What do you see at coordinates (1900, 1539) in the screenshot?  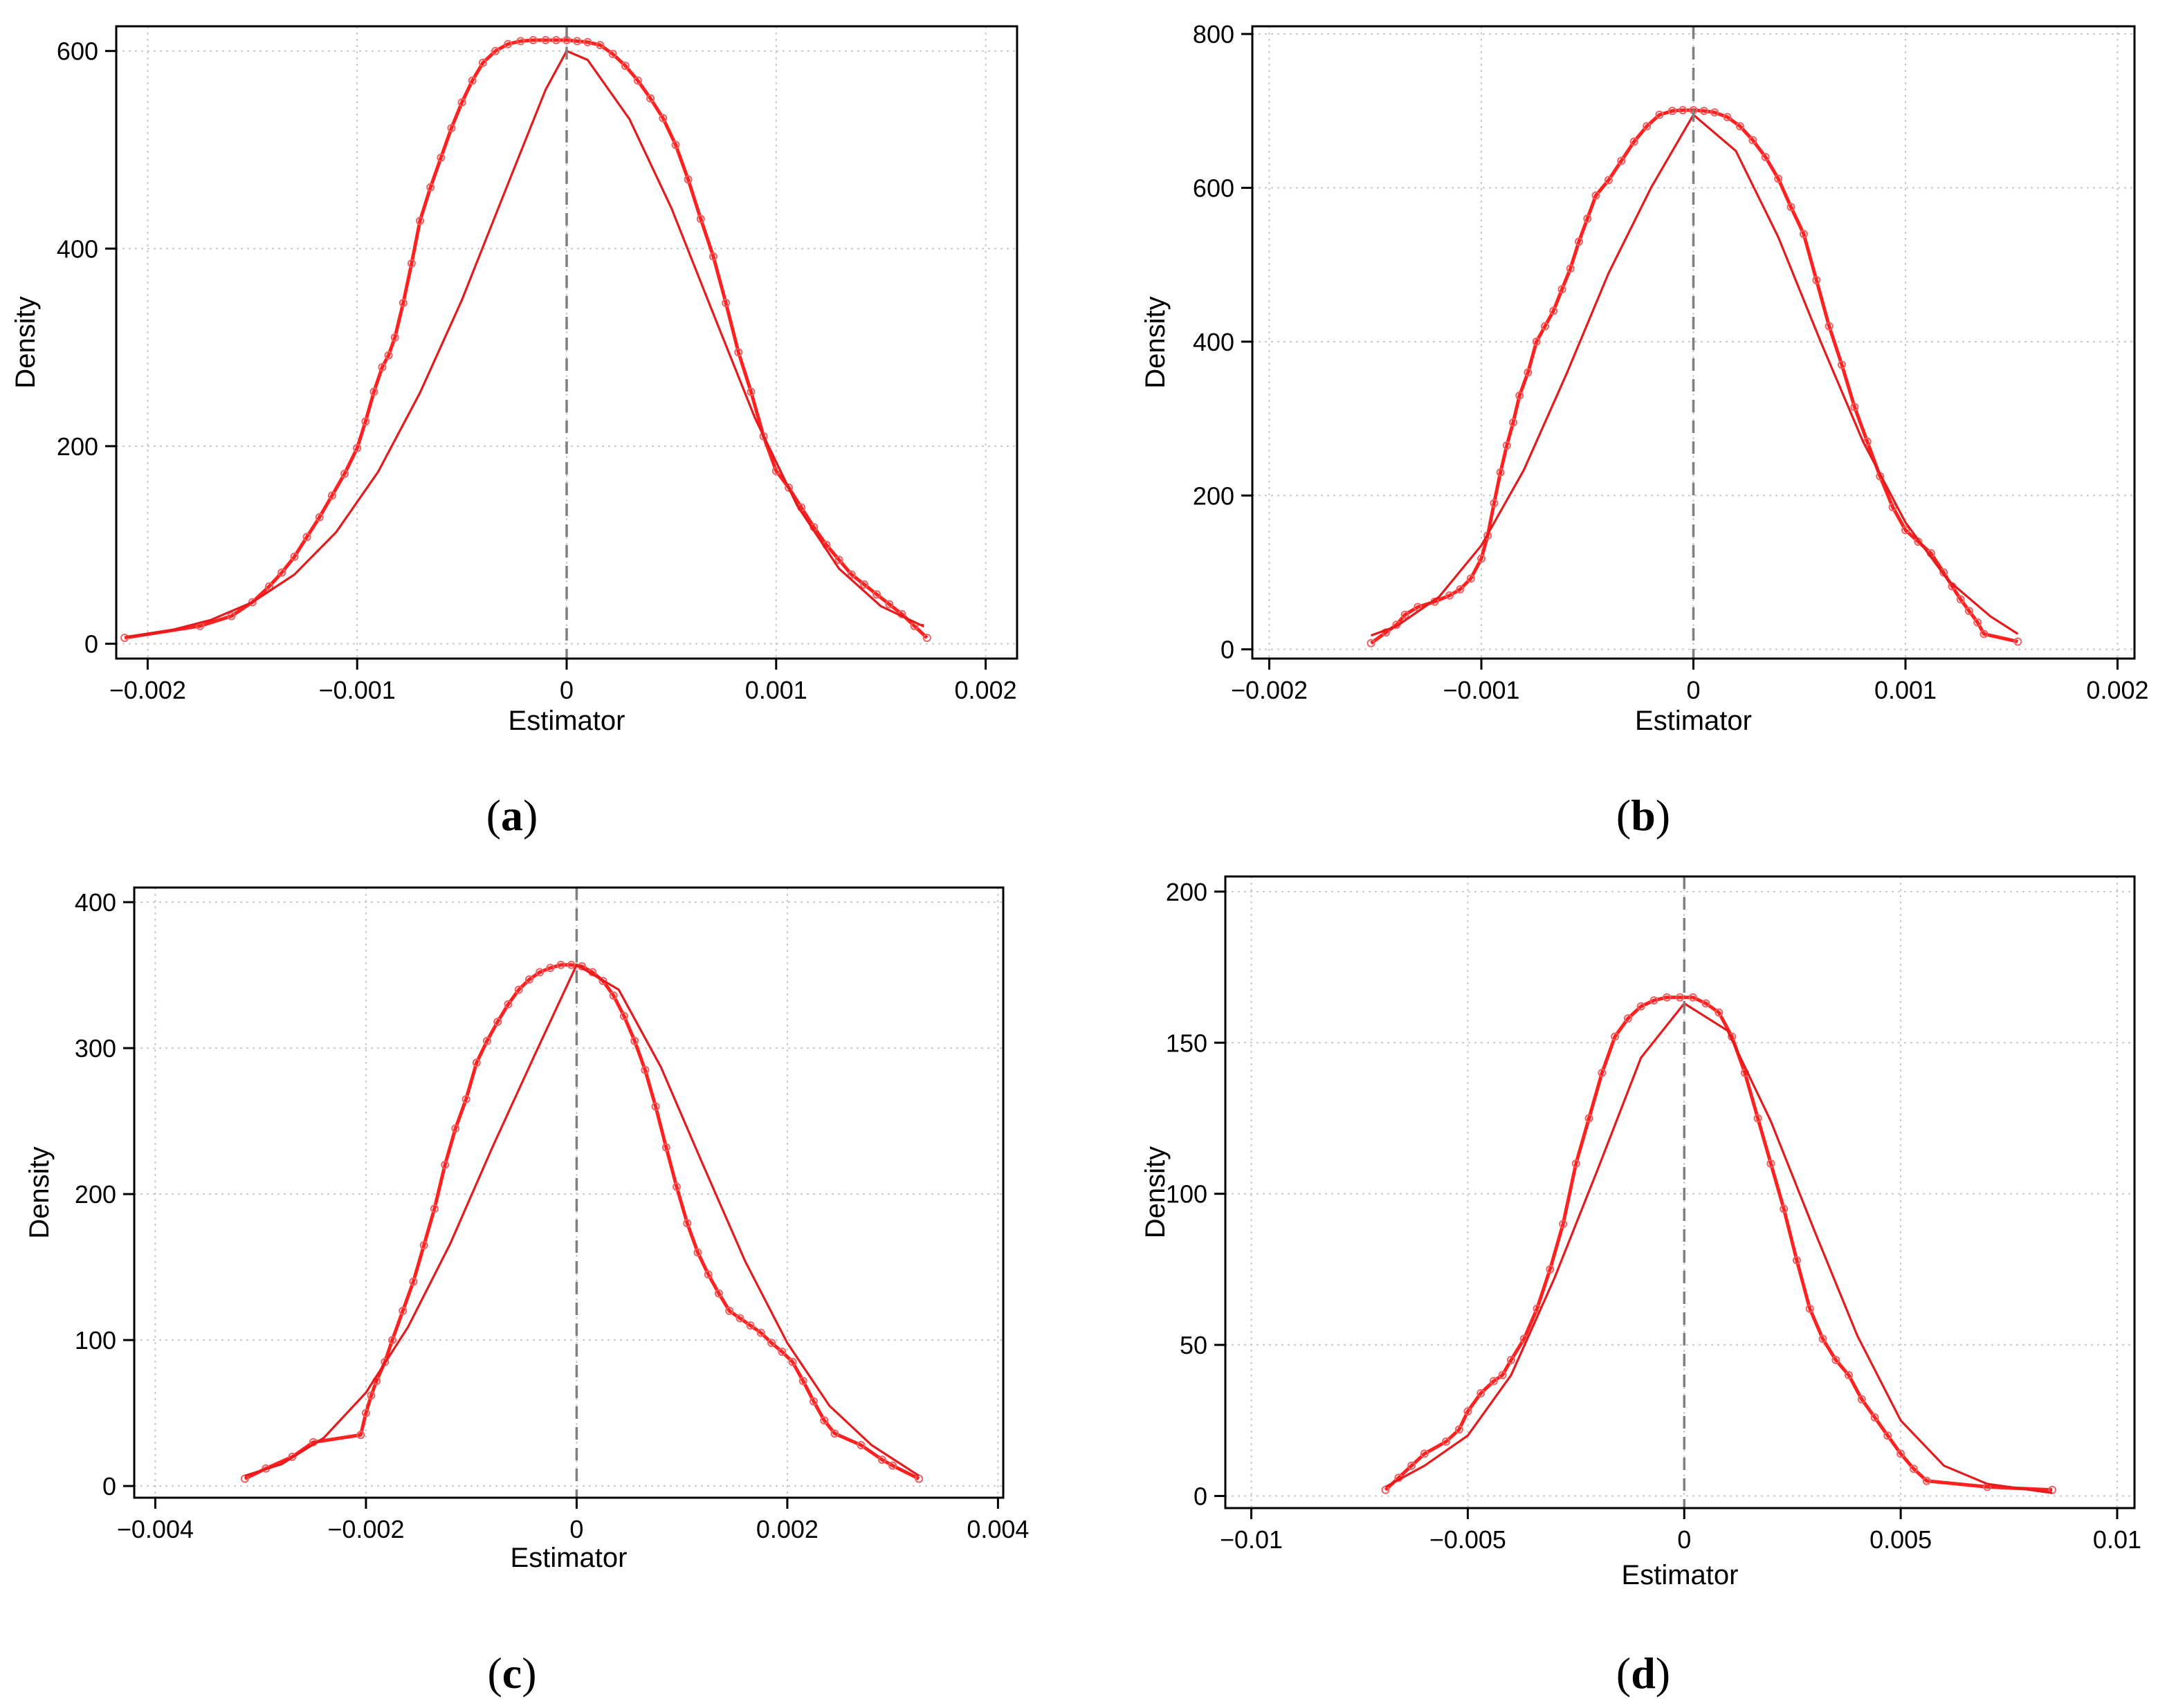 I see `panel-d-x-tick-label: 0.005` at bounding box center [1900, 1539].